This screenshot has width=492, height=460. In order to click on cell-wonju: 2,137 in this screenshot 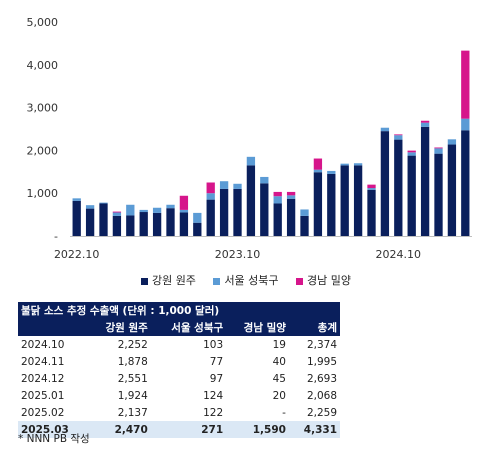, I will do `click(132, 412)`.